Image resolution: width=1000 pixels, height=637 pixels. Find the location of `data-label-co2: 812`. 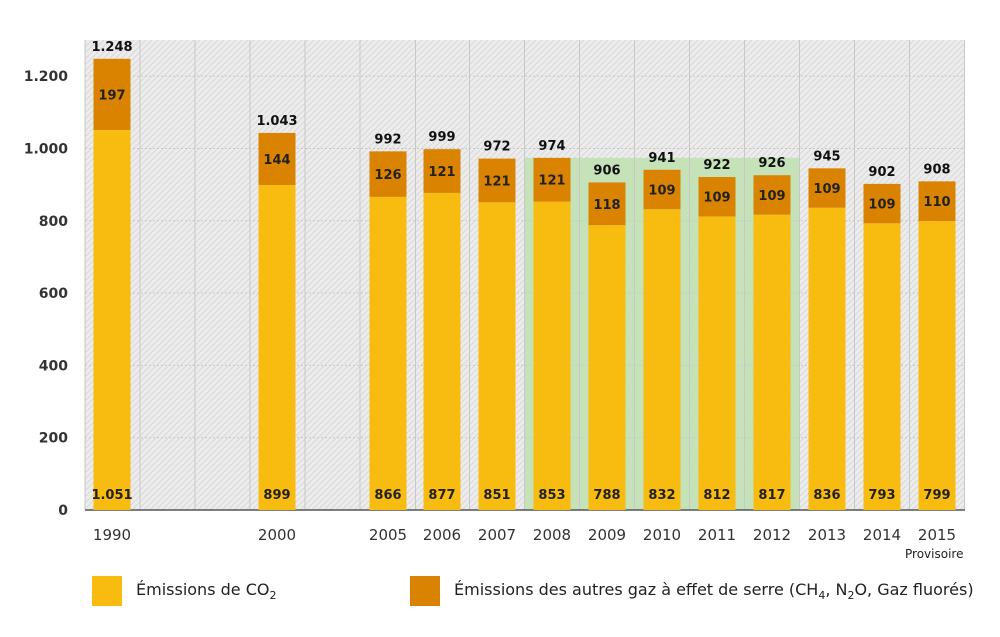

data-label-co2: 812 is located at coordinates (716, 495).